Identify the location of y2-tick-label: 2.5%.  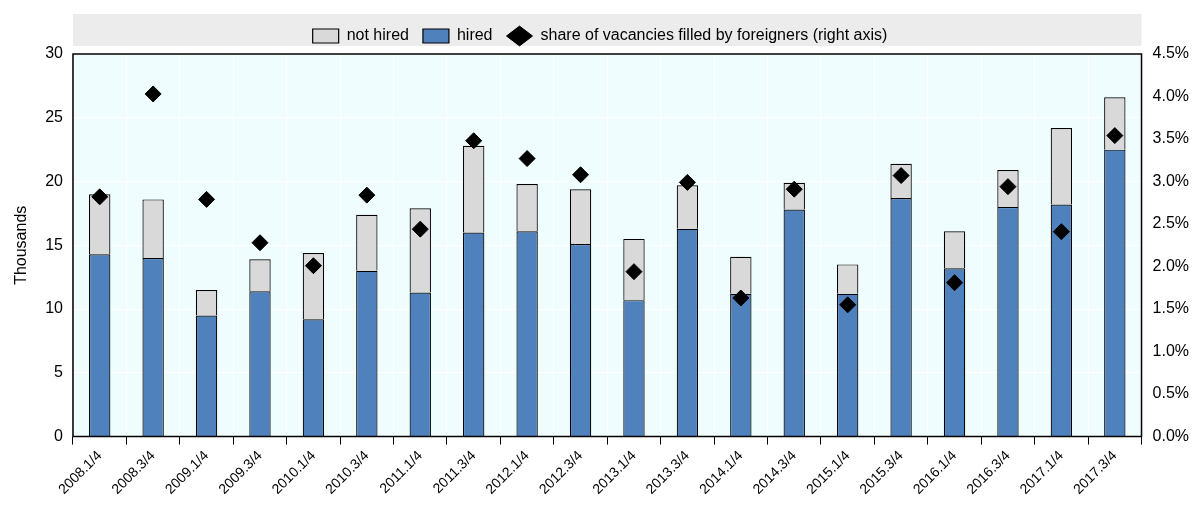
(1170, 223).